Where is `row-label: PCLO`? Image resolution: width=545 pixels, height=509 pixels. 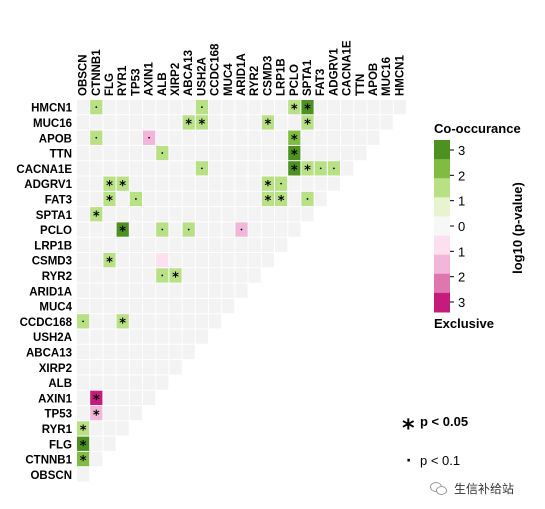
row-label: PCLO is located at coordinates (56, 231).